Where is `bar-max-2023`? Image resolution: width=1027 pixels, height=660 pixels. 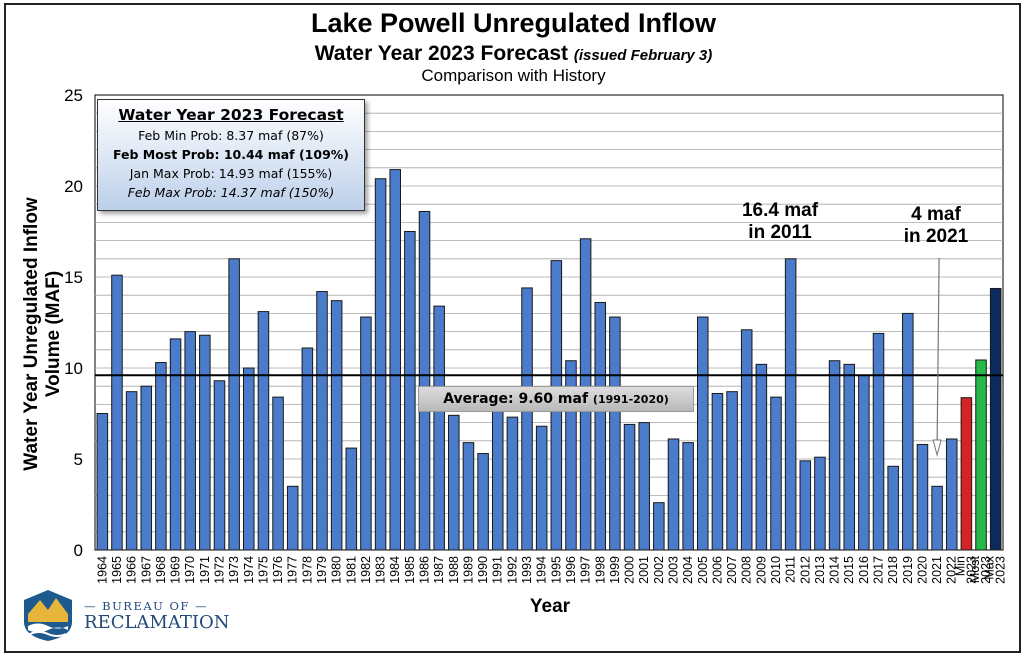 bar-max-2023 is located at coordinates (995, 419).